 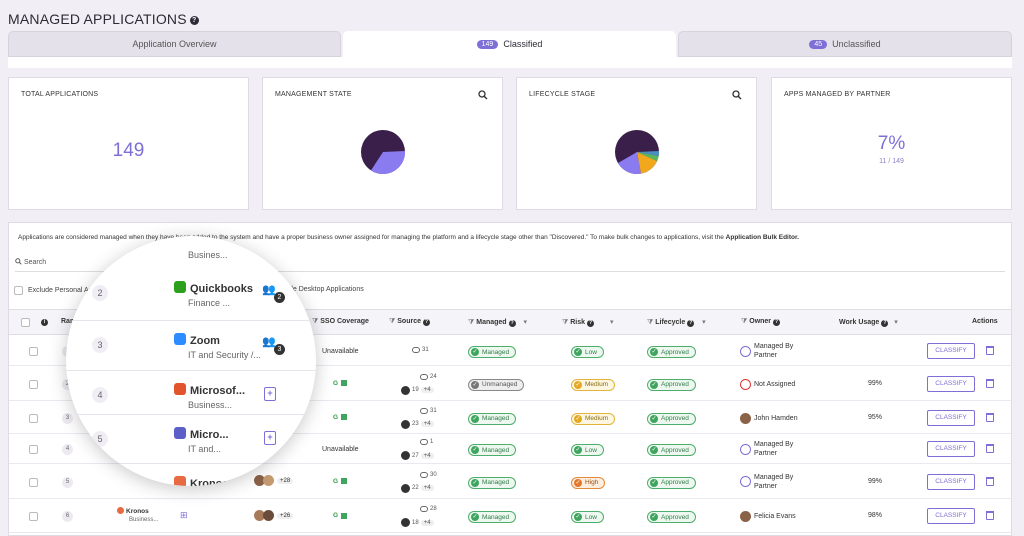 I want to click on user-count-badge: 3, so click(x=279, y=349).